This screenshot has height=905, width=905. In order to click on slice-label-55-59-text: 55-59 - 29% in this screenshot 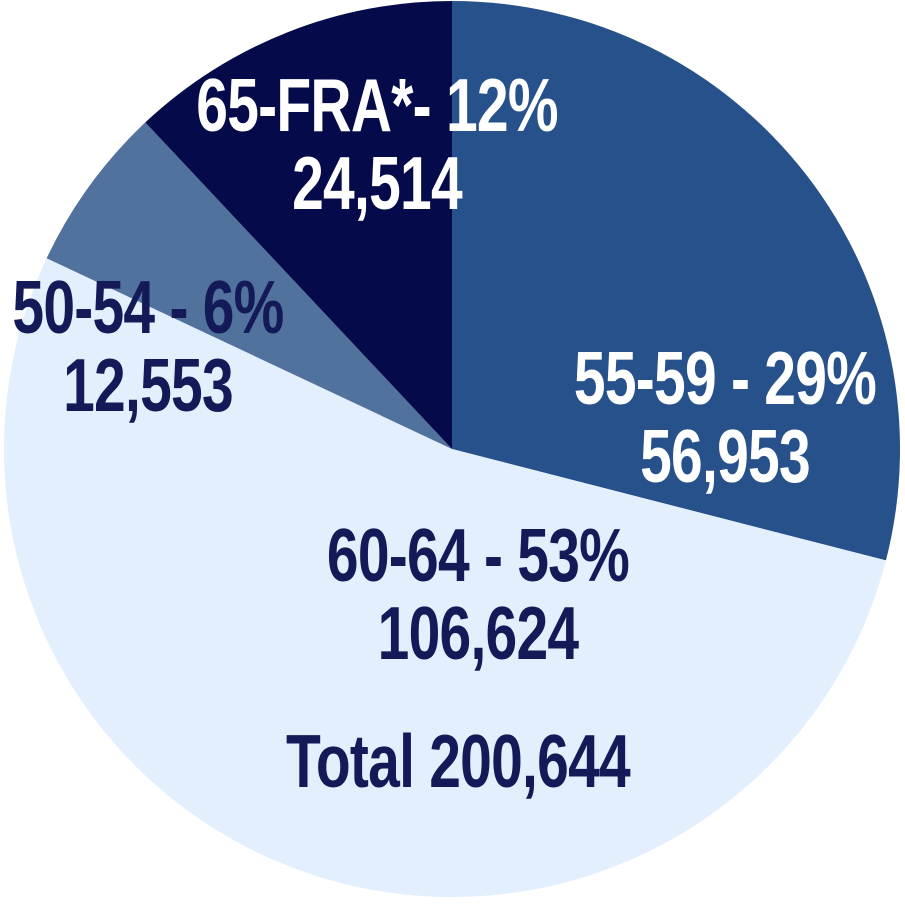, I will do `click(725, 378)`.